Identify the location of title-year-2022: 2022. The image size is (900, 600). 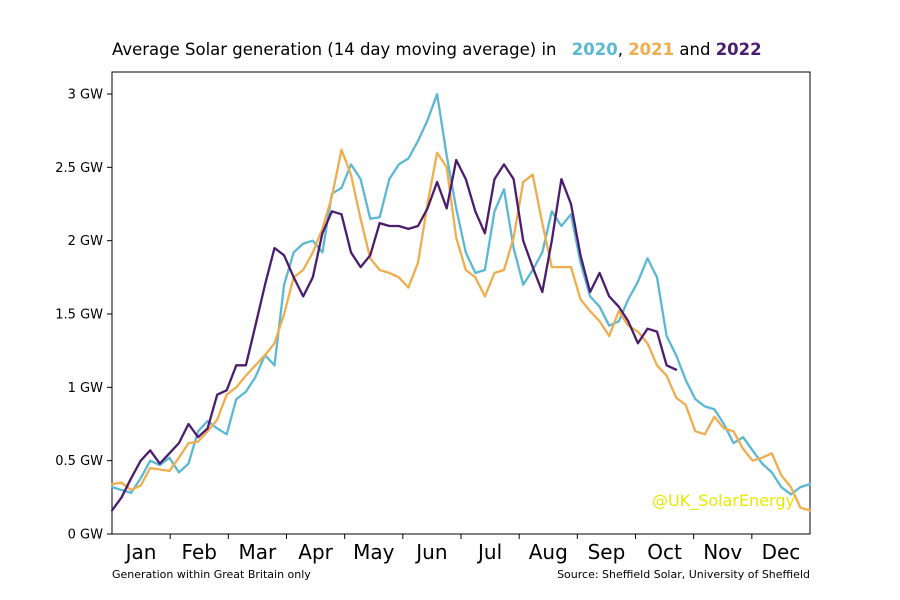
(738, 49).